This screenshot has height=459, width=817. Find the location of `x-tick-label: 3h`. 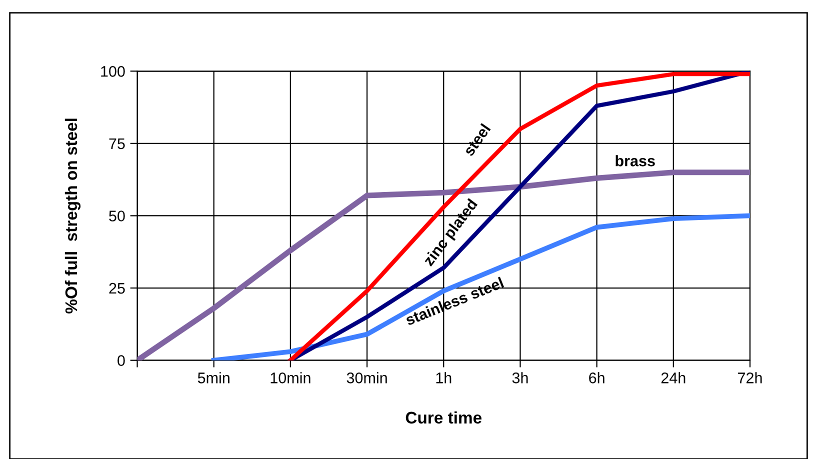

x-tick-label: 3h is located at coordinates (520, 378).